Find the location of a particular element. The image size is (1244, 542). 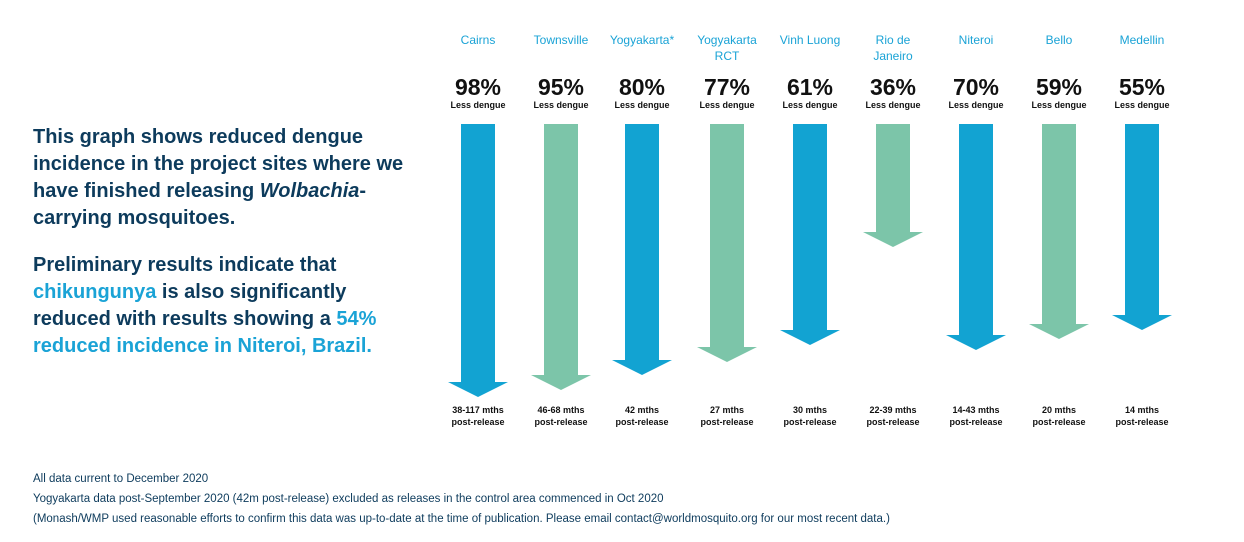

column-2: Yogyakarta* 80% Less dengue is located at coordinates (642, 71).